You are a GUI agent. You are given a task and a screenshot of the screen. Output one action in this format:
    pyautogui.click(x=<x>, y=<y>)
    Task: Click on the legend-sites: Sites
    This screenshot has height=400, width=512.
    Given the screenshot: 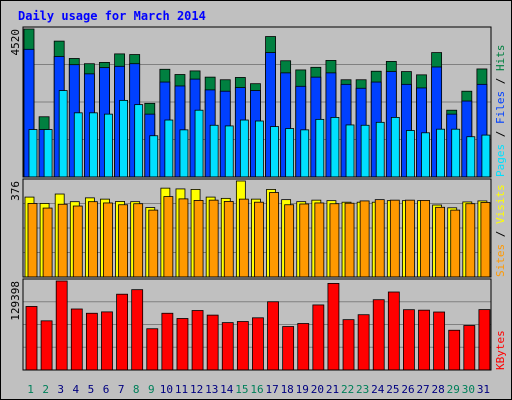 What is the action you would take?
    pyautogui.click(x=500, y=260)
    